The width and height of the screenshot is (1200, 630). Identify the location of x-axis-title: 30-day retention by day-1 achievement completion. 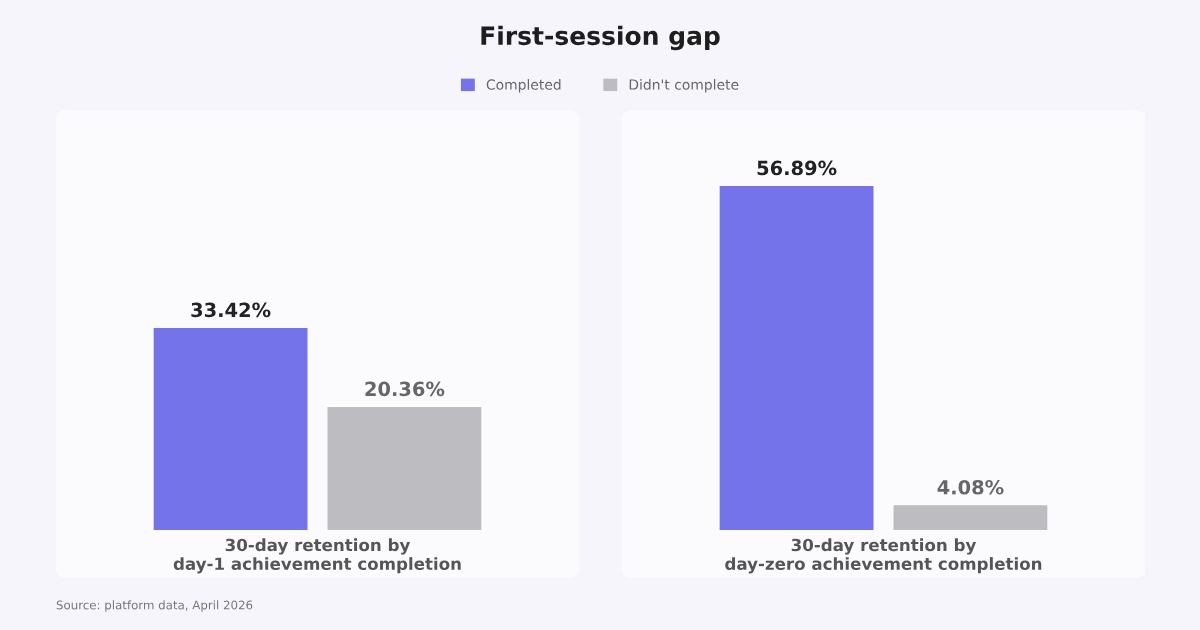
(317, 556).